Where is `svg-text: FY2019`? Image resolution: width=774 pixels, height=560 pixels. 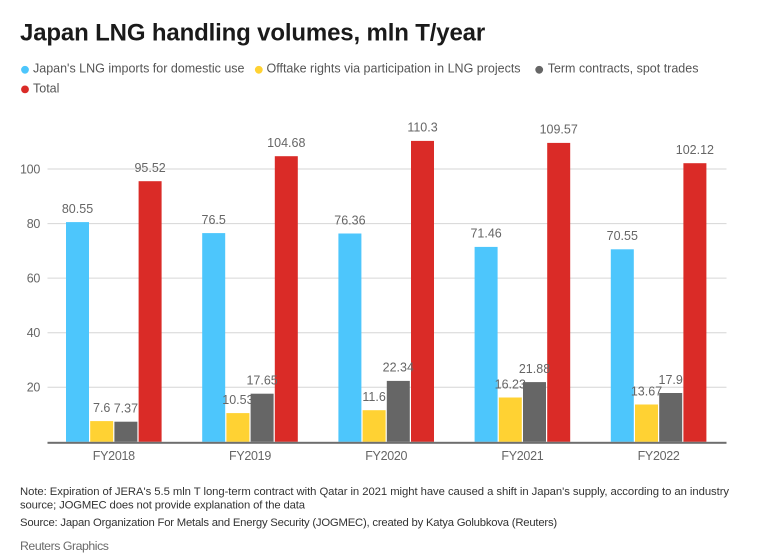
svg-text: FY2019 is located at coordinates (250, 456).